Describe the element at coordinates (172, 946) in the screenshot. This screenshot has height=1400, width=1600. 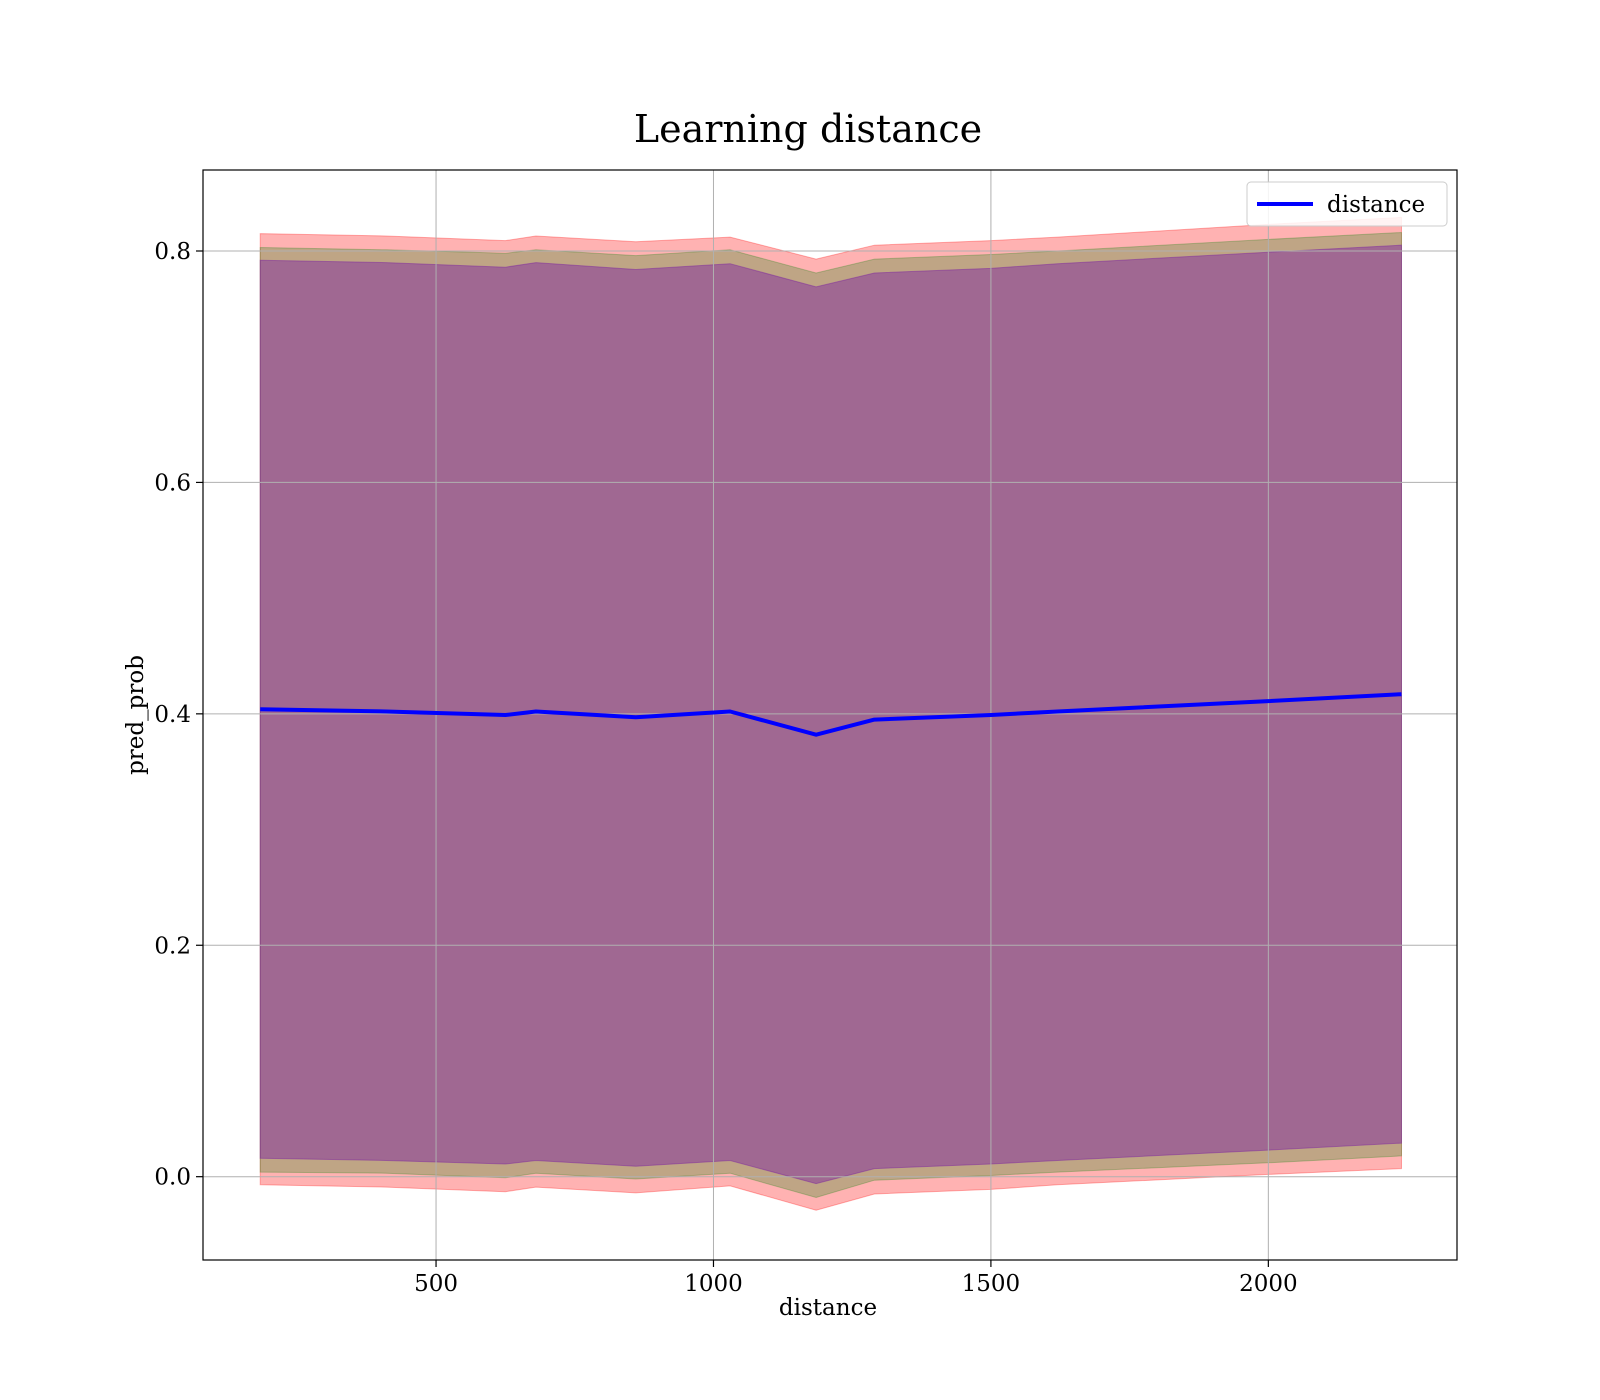
I see `y-tick-label: 0.2` at that location.